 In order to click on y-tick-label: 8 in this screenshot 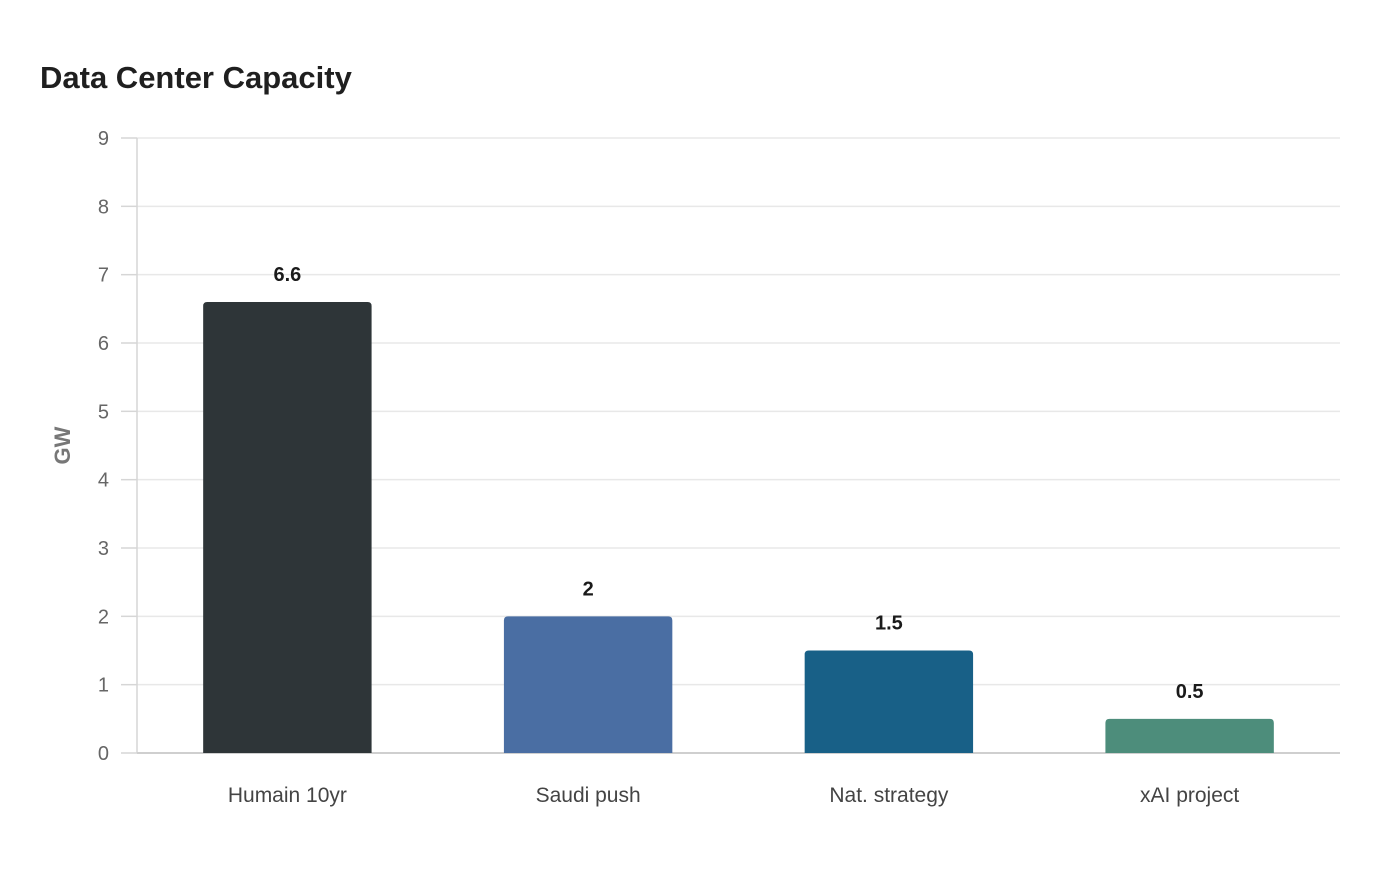, I will do `click(103, 207)`.